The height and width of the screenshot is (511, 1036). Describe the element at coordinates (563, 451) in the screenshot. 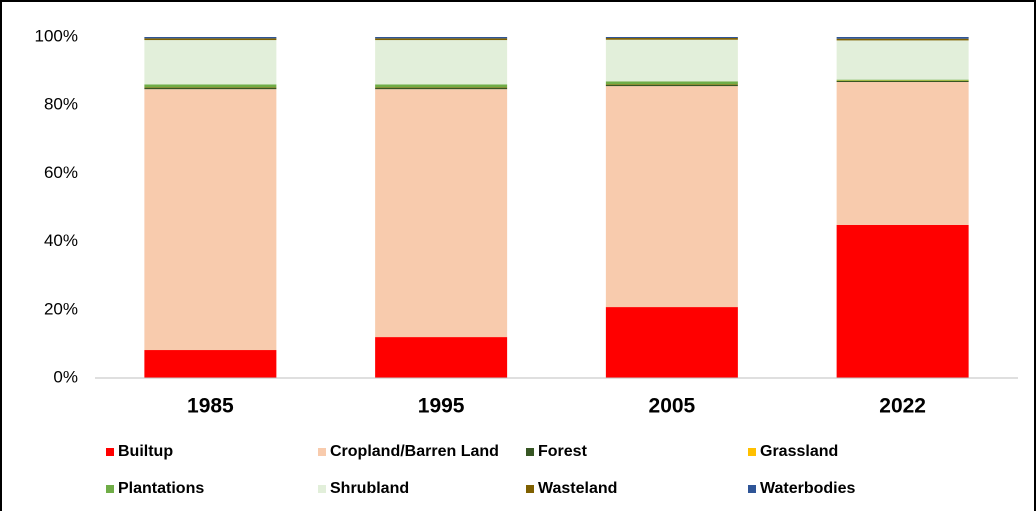

I see `legend-label: Forest` at that location.